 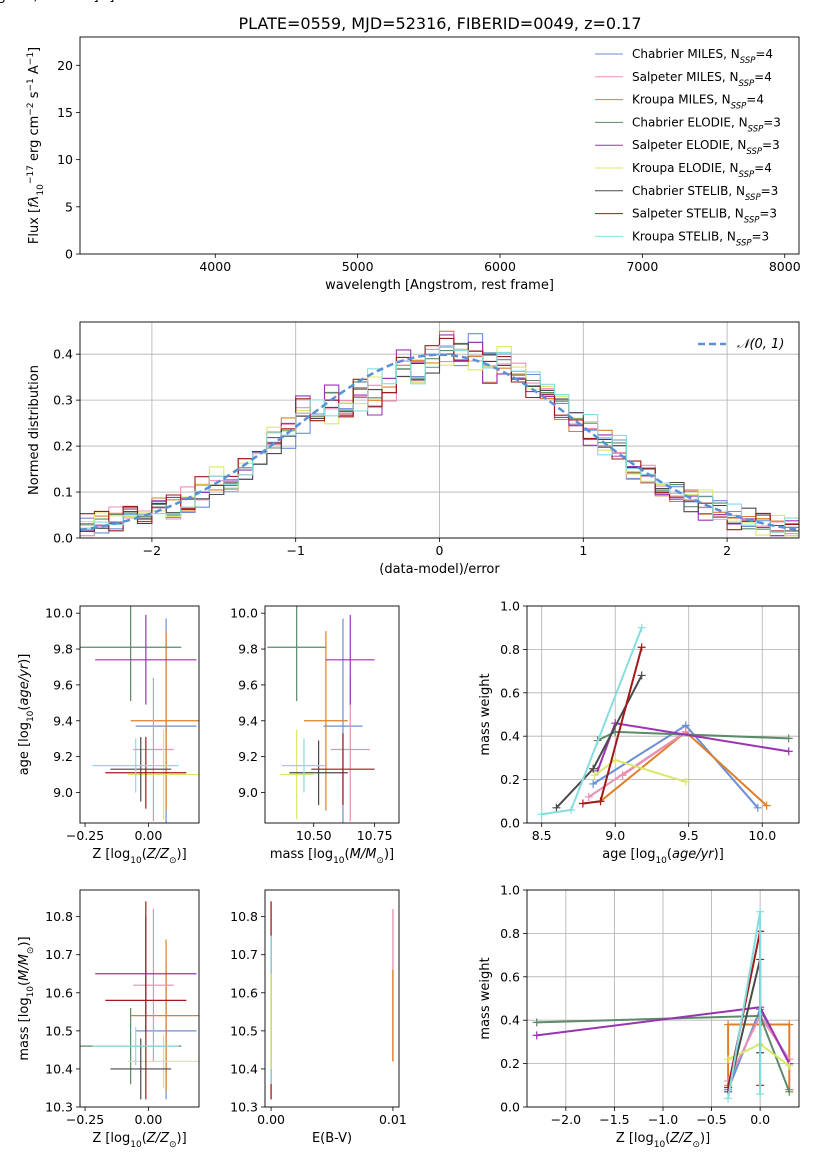 What do you see at coordinates (34, 226) in the screenshot?
I see `label-part: Flux [` at bounding box center [34, 226].